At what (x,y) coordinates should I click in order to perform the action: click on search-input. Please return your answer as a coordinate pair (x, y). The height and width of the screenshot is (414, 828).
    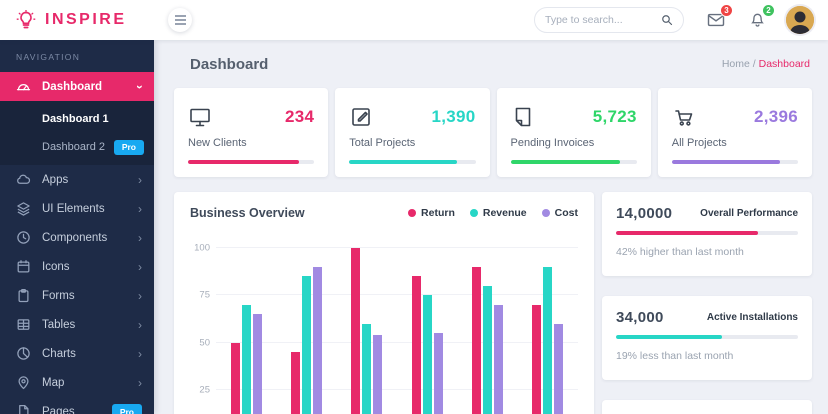
    Looking at the image, I should click on (600, 20).